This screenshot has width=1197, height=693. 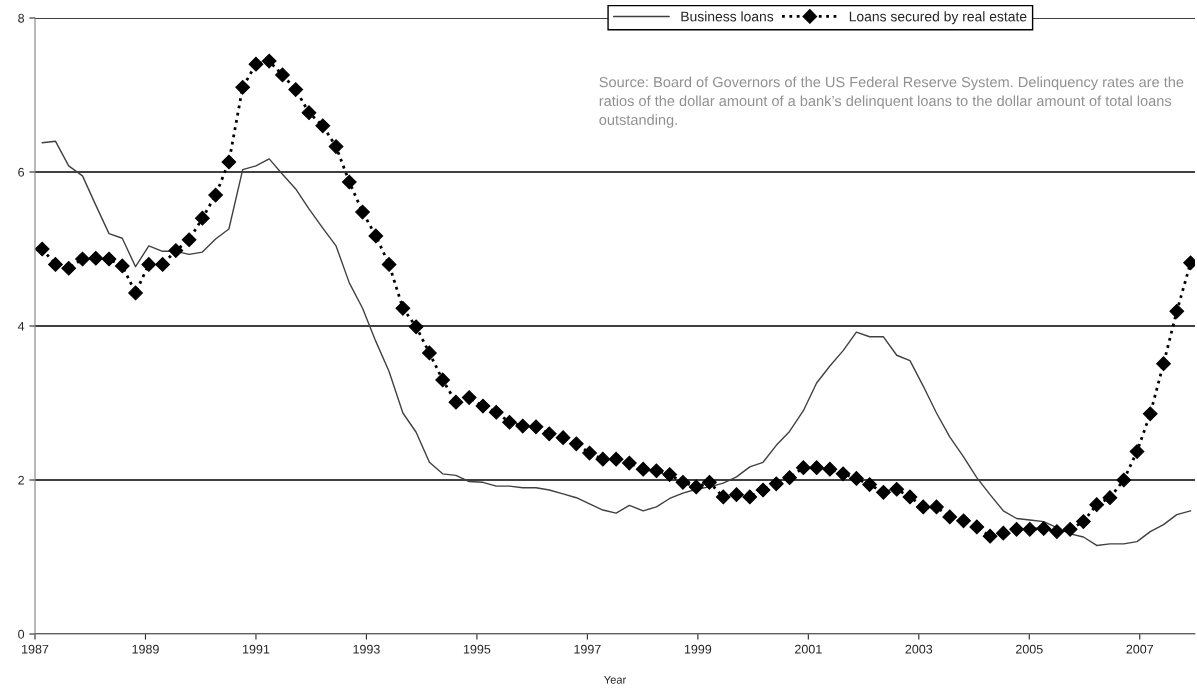 I want to click on x-tick-label: 1999, so click(x=698, y=649).